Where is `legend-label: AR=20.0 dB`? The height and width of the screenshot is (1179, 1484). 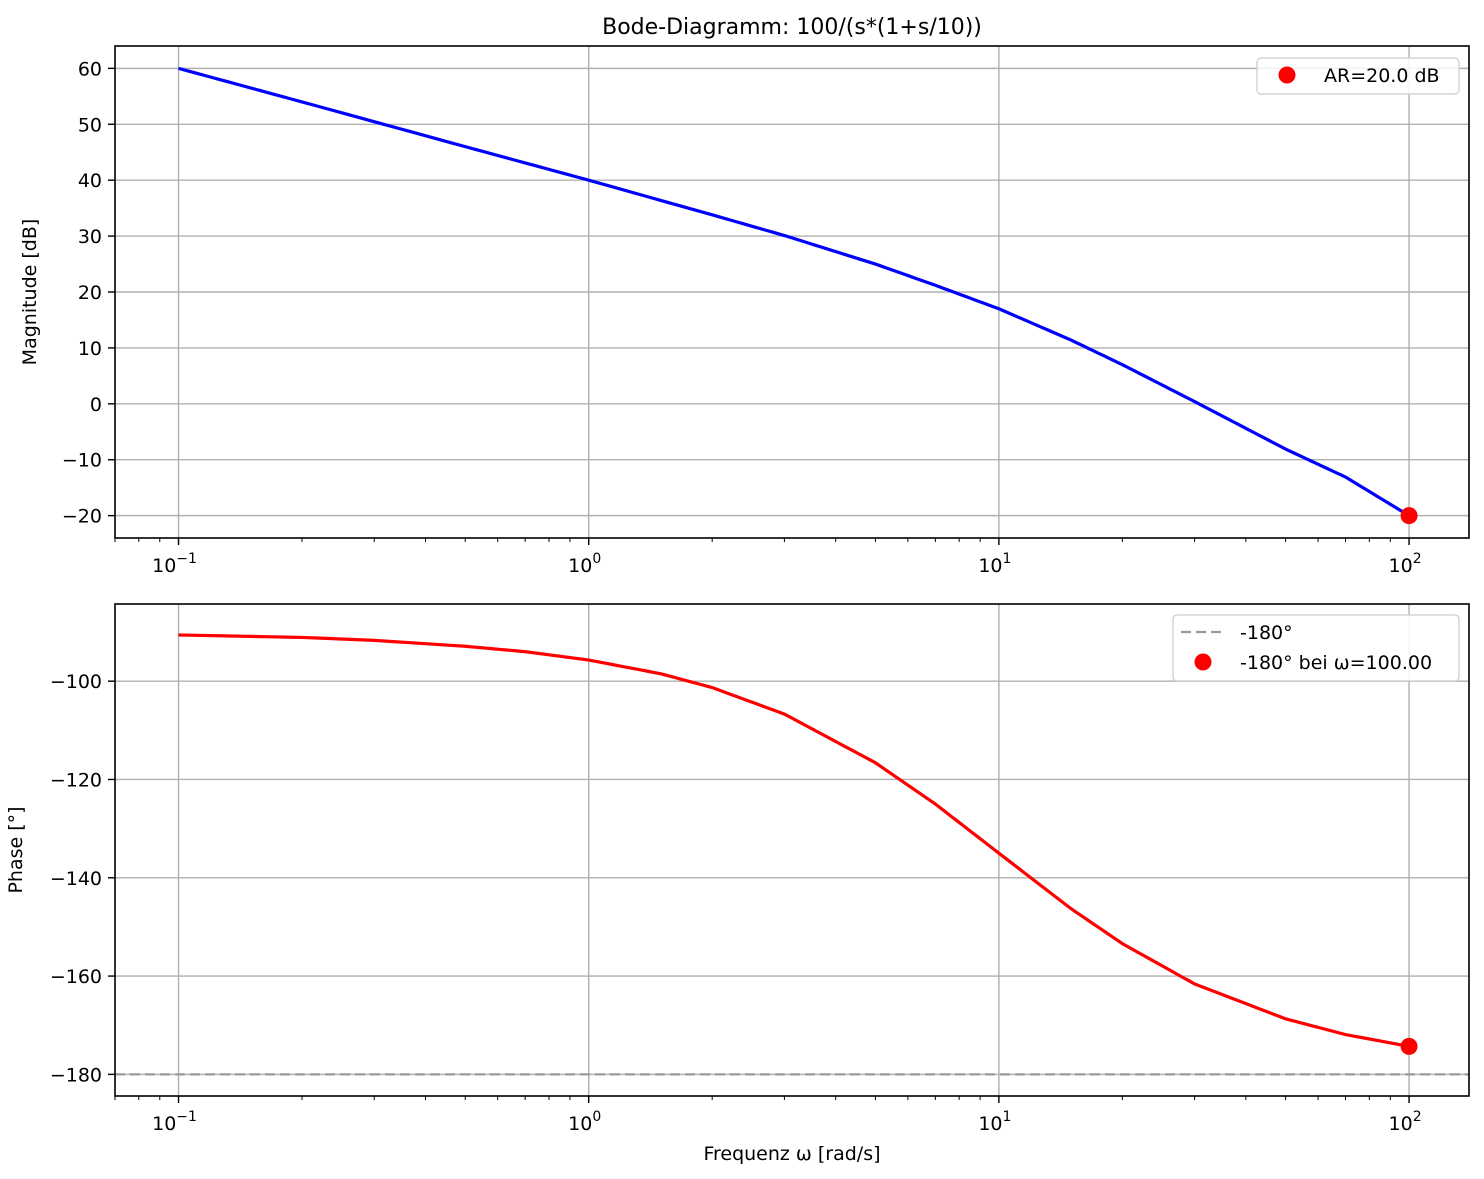
legend-label: AR=20.0 dB is located at coordinates (1382, 76).